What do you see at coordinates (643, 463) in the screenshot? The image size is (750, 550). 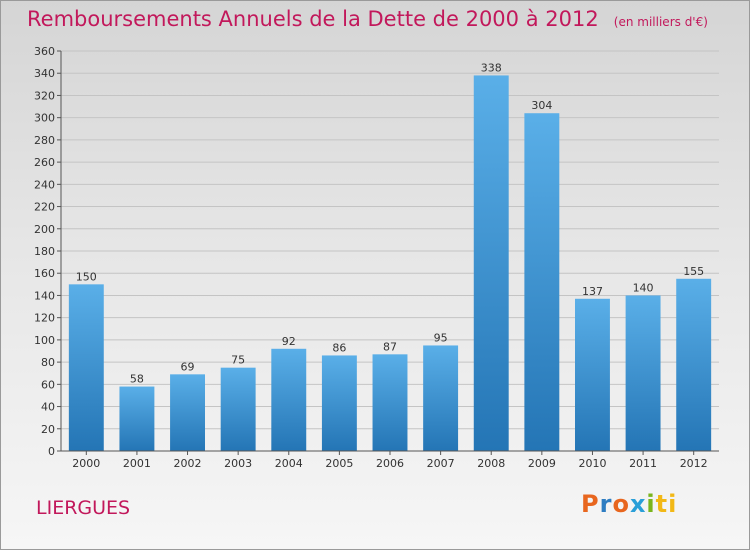 I see `x-tick-label: 2011` at bounding box center [643, 463].